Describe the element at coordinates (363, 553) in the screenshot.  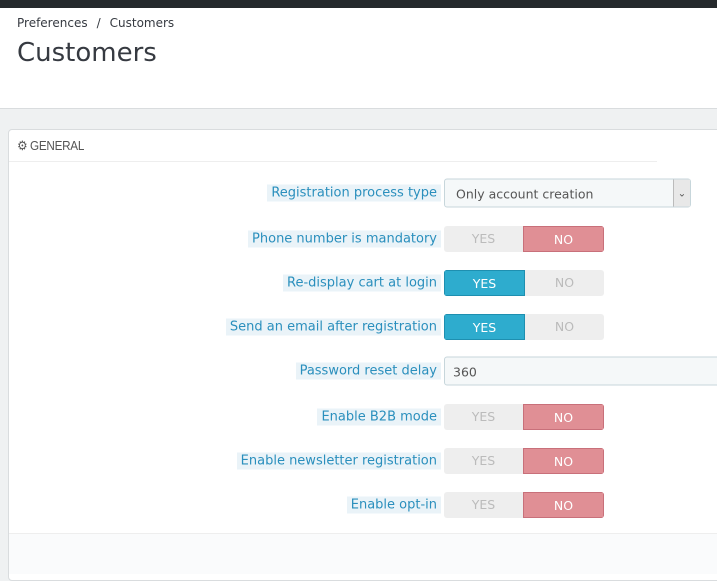
I see `panel-footer` at that location.